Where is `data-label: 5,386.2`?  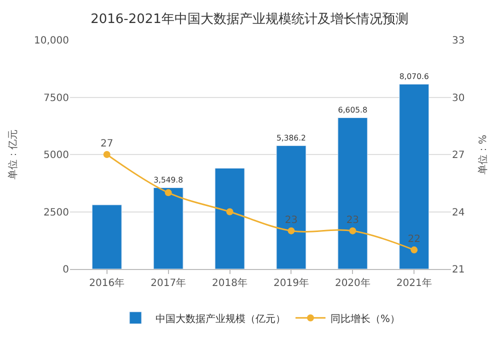 data-label: 5,386.2 is located at coordinates (291, 137).